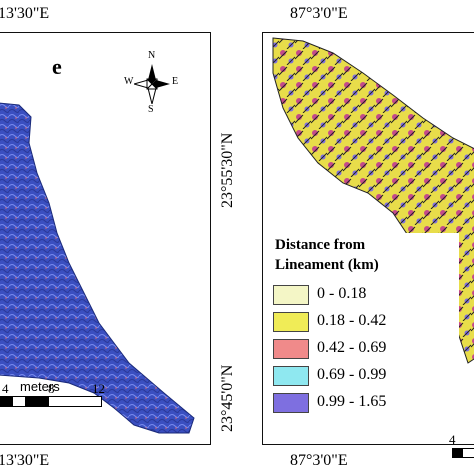 The height and width of the screenshot is (474, 474). I want to click on right-scale-tick-4: 4, so click(452, 439).